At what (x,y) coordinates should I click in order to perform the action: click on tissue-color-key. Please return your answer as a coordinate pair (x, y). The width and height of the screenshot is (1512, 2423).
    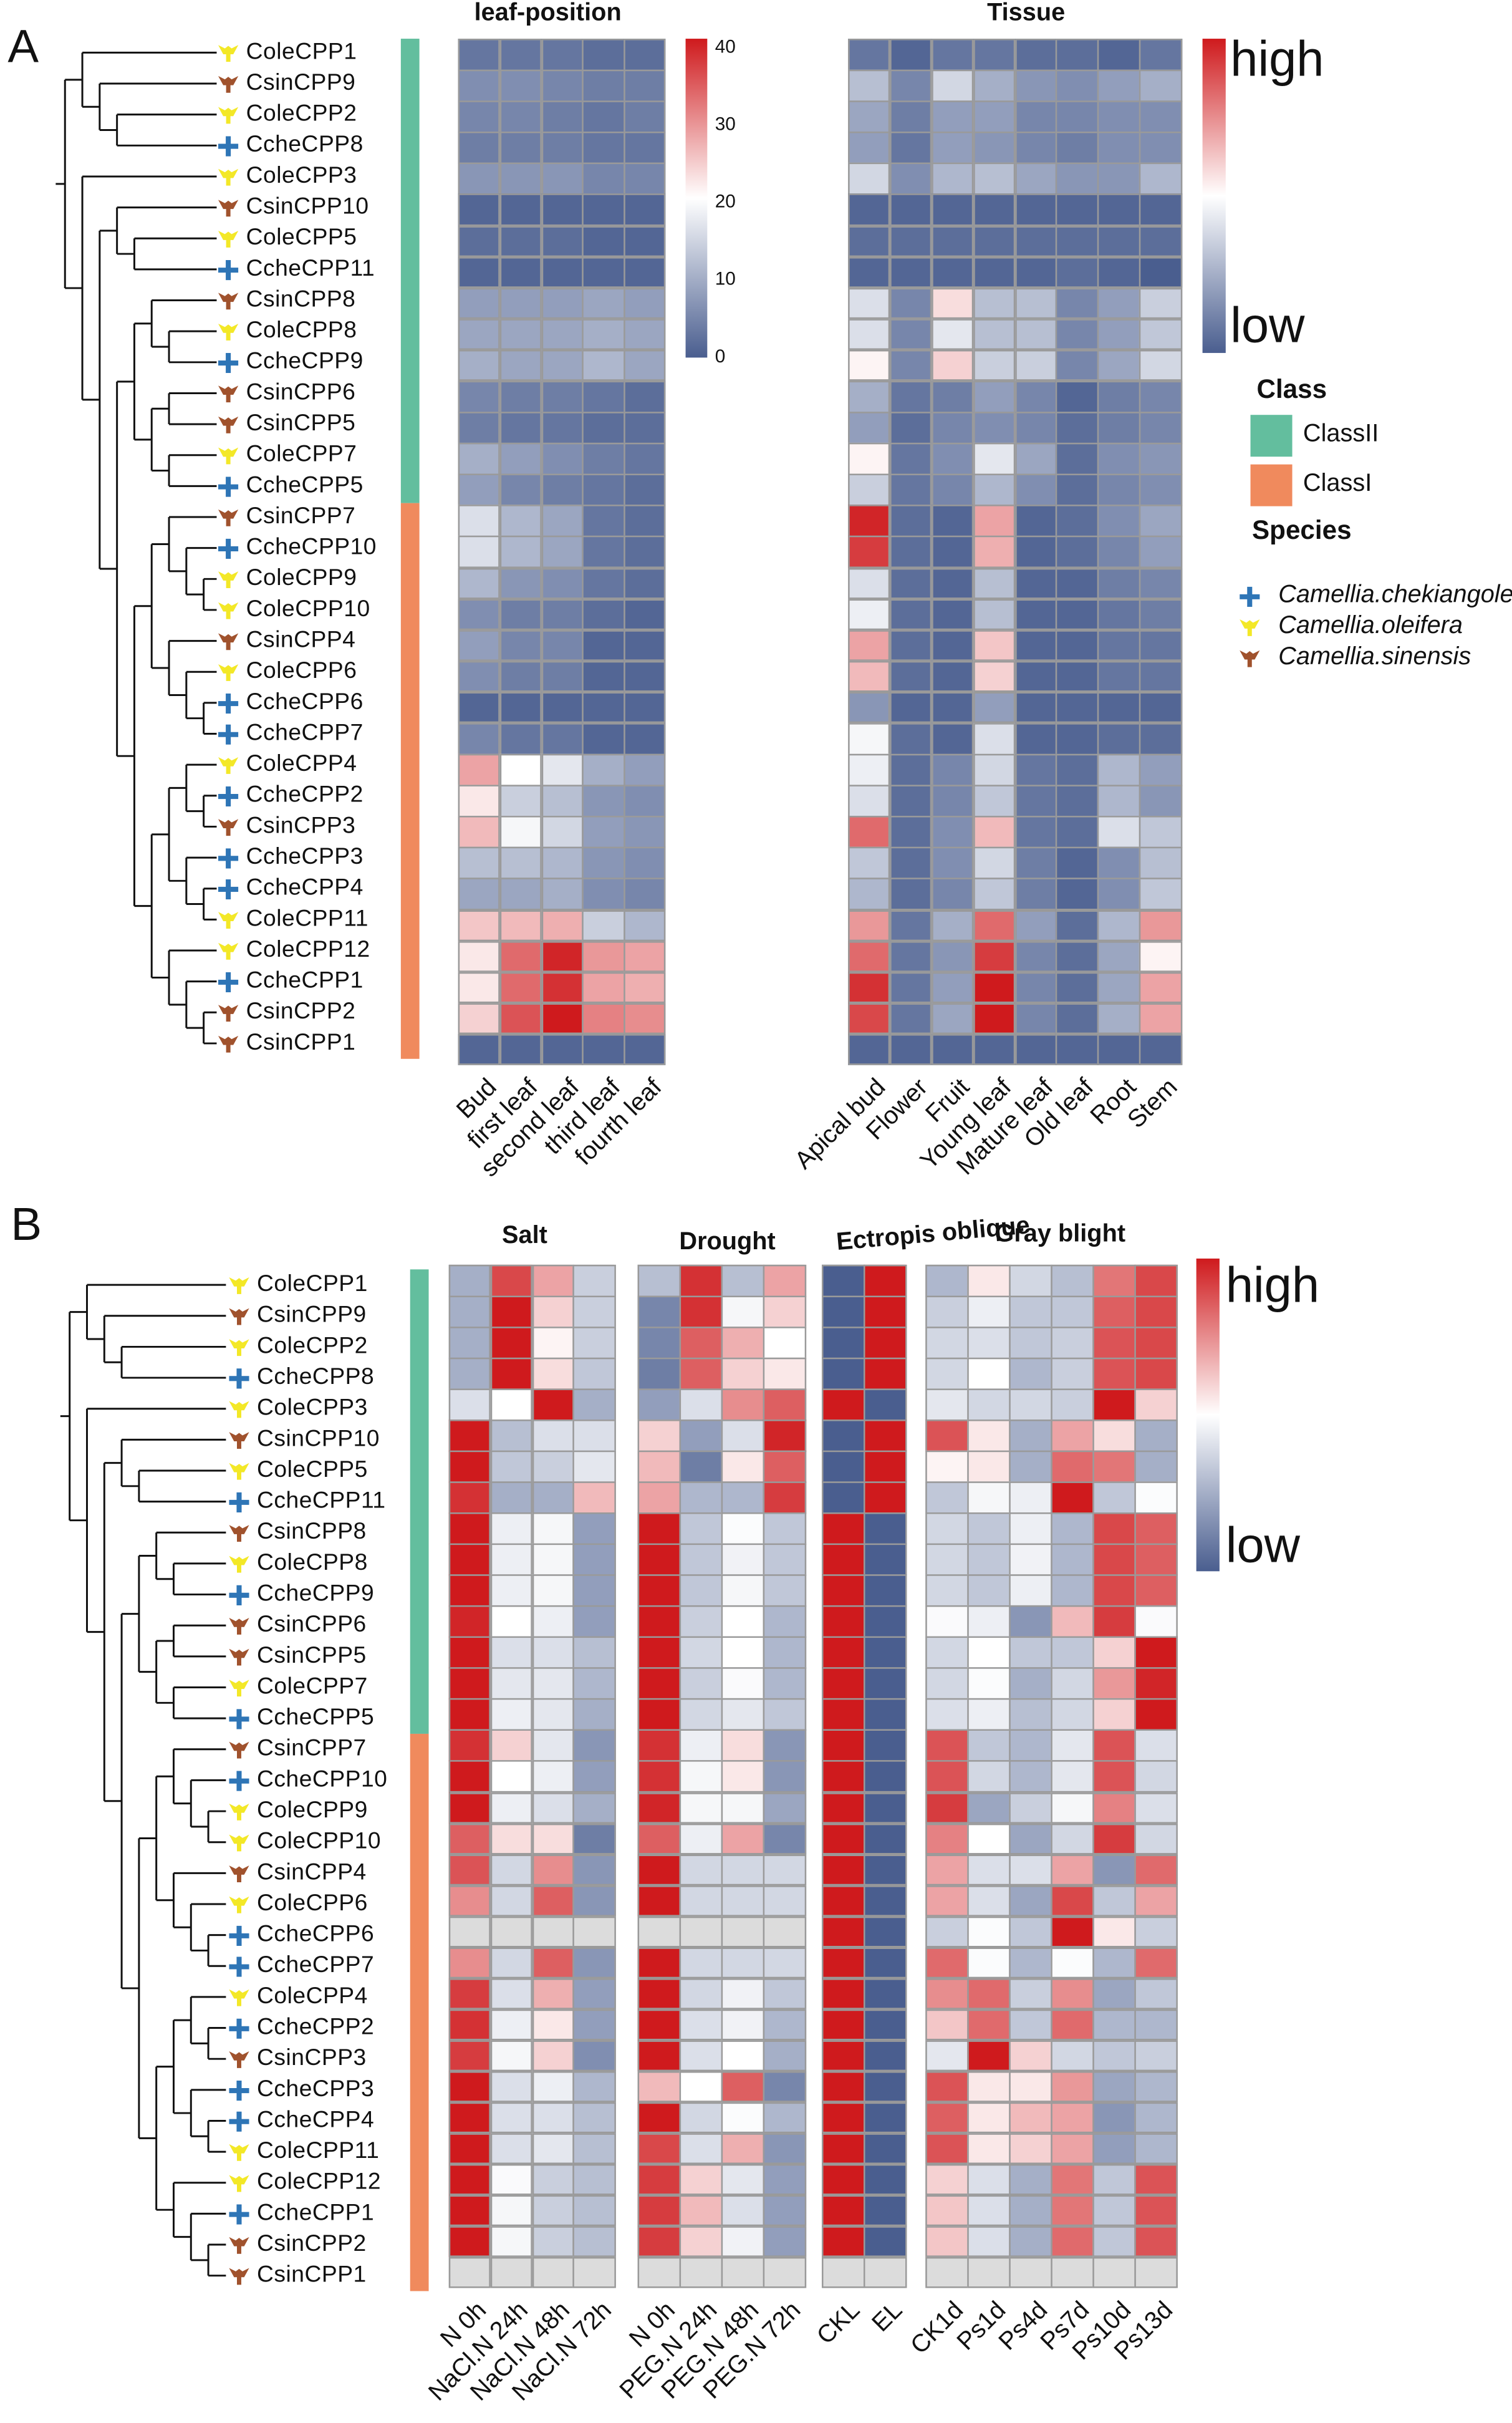
    Looking at the image, I should click on (1214, 196).